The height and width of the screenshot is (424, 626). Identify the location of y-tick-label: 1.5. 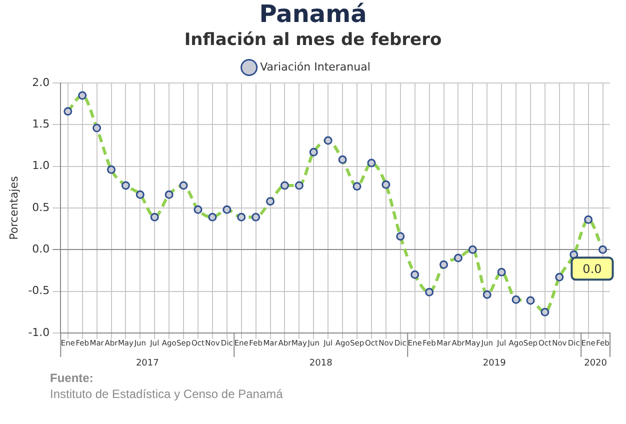
(41, 124).